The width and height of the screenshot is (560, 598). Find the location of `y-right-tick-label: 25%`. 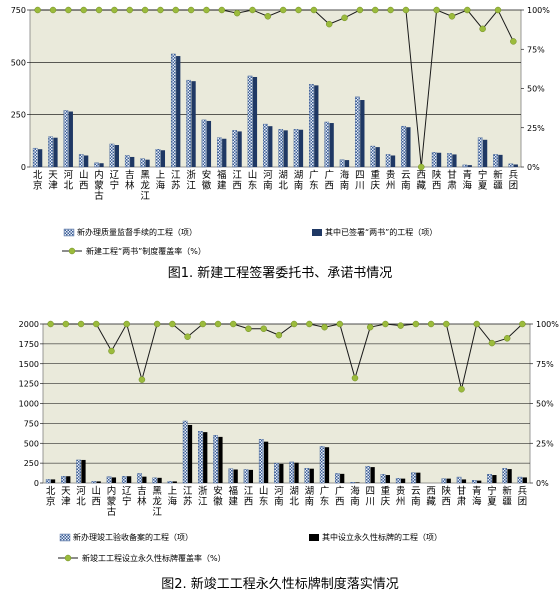

y-right-tick-label: 25% is located at coordinates (536, 128).